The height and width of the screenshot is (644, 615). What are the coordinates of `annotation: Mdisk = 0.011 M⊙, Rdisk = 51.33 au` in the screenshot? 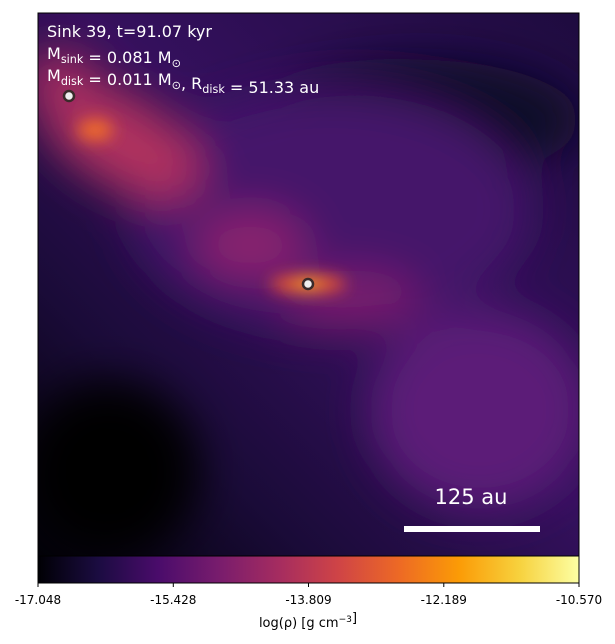 It's located at (183, 81).